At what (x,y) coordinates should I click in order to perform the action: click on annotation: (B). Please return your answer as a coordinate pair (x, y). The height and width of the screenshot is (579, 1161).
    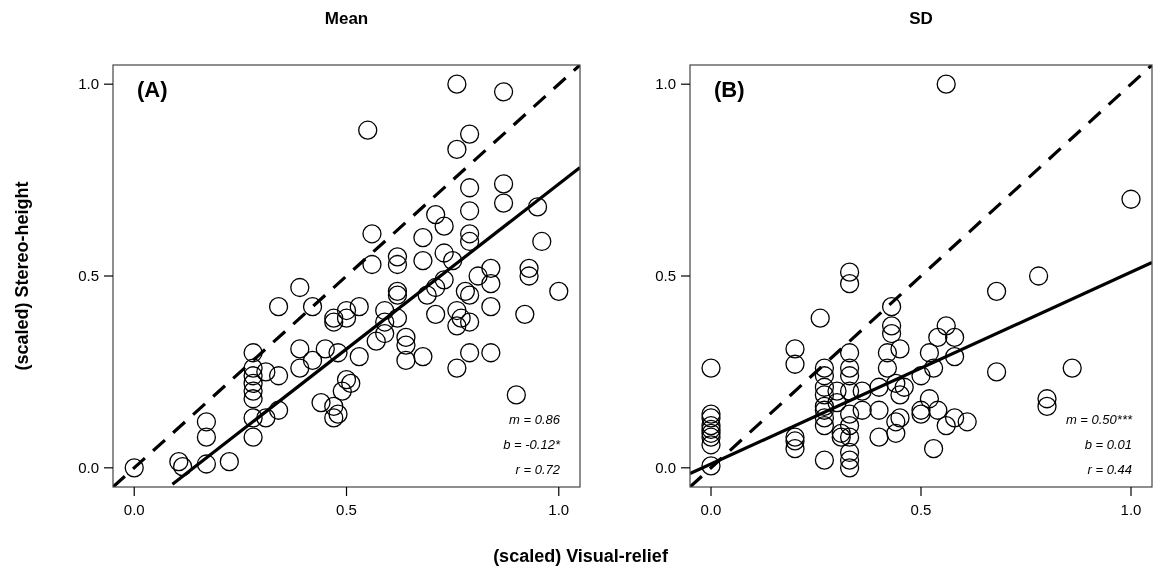
    Looking at the image, I should click on (729, 89).